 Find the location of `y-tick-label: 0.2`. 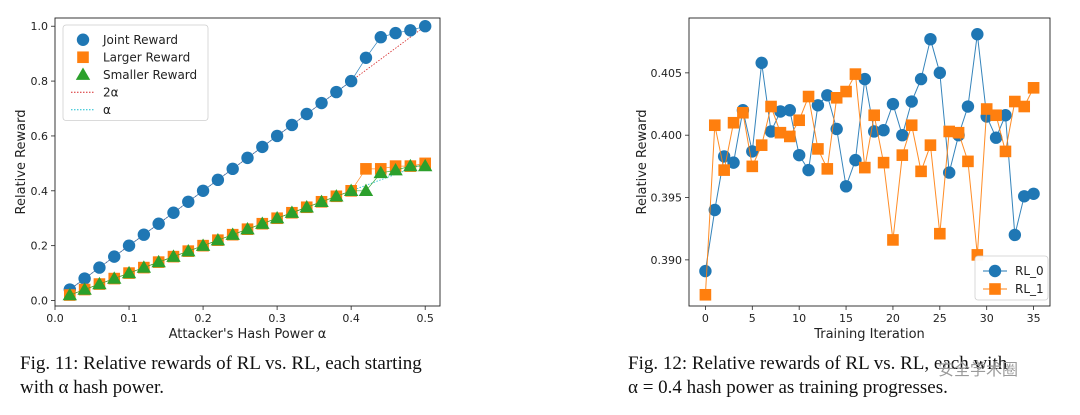

y-tick-label: 0.2 is located at coordinates (40, 246).